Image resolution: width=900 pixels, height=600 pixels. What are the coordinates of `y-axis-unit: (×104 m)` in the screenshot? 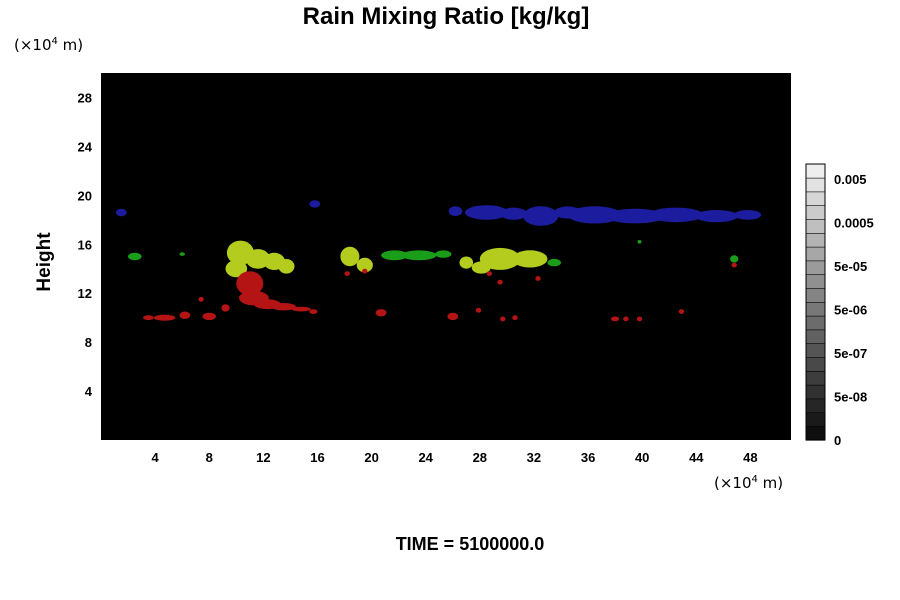 It's located at (48, 45).